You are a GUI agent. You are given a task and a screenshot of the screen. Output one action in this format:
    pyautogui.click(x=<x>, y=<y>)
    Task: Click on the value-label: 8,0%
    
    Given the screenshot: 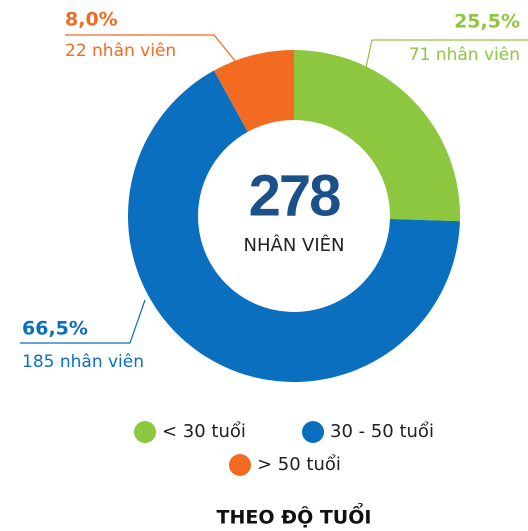 What is the action you would take?
    pyautogui.click(x=91, y=20)
    